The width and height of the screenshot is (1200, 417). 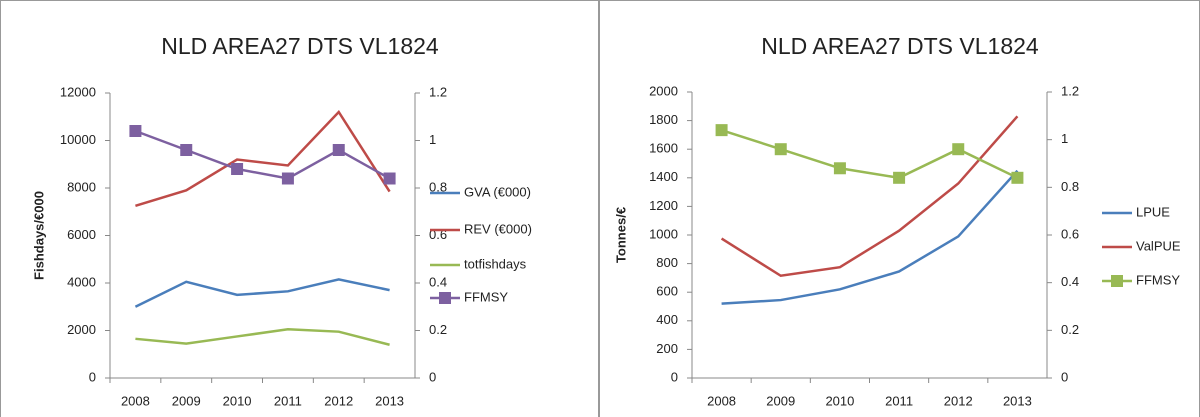 I want to click on y-axis-label: Fishdays/€000, so click(x=38, y=235).